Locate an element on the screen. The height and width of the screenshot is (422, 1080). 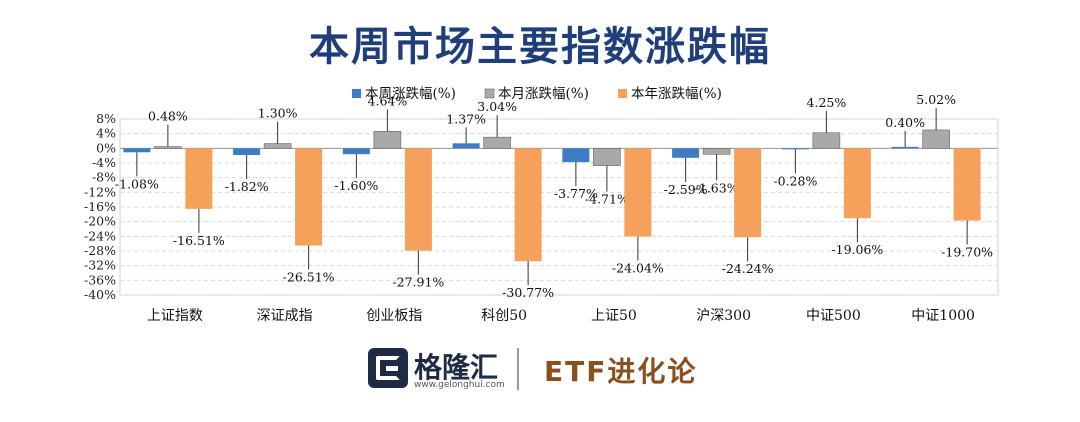
data-label: -4.71% is located at coordinates (607, 199).